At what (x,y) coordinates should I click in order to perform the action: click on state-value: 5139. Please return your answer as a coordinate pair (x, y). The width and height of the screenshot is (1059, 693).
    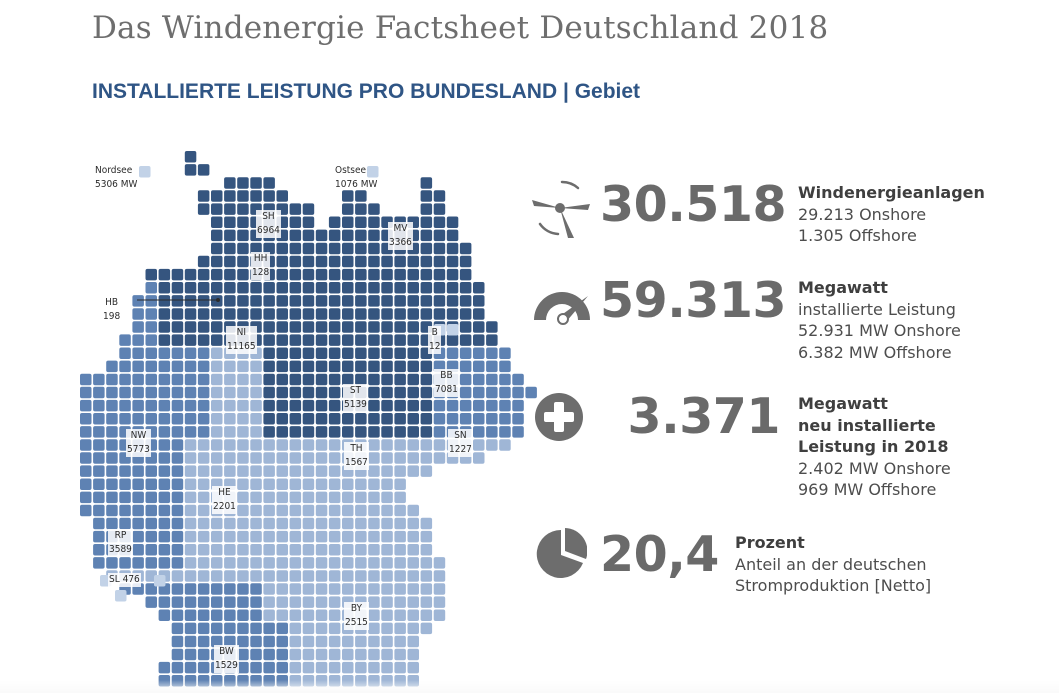
    Looking at the image, I should click on (355, 404).